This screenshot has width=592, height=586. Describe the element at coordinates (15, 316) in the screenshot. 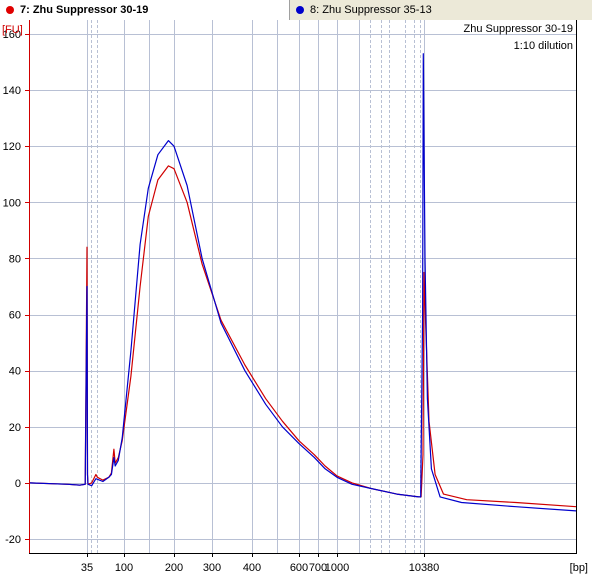

I see `y-tick-label-4: 60` at that location.